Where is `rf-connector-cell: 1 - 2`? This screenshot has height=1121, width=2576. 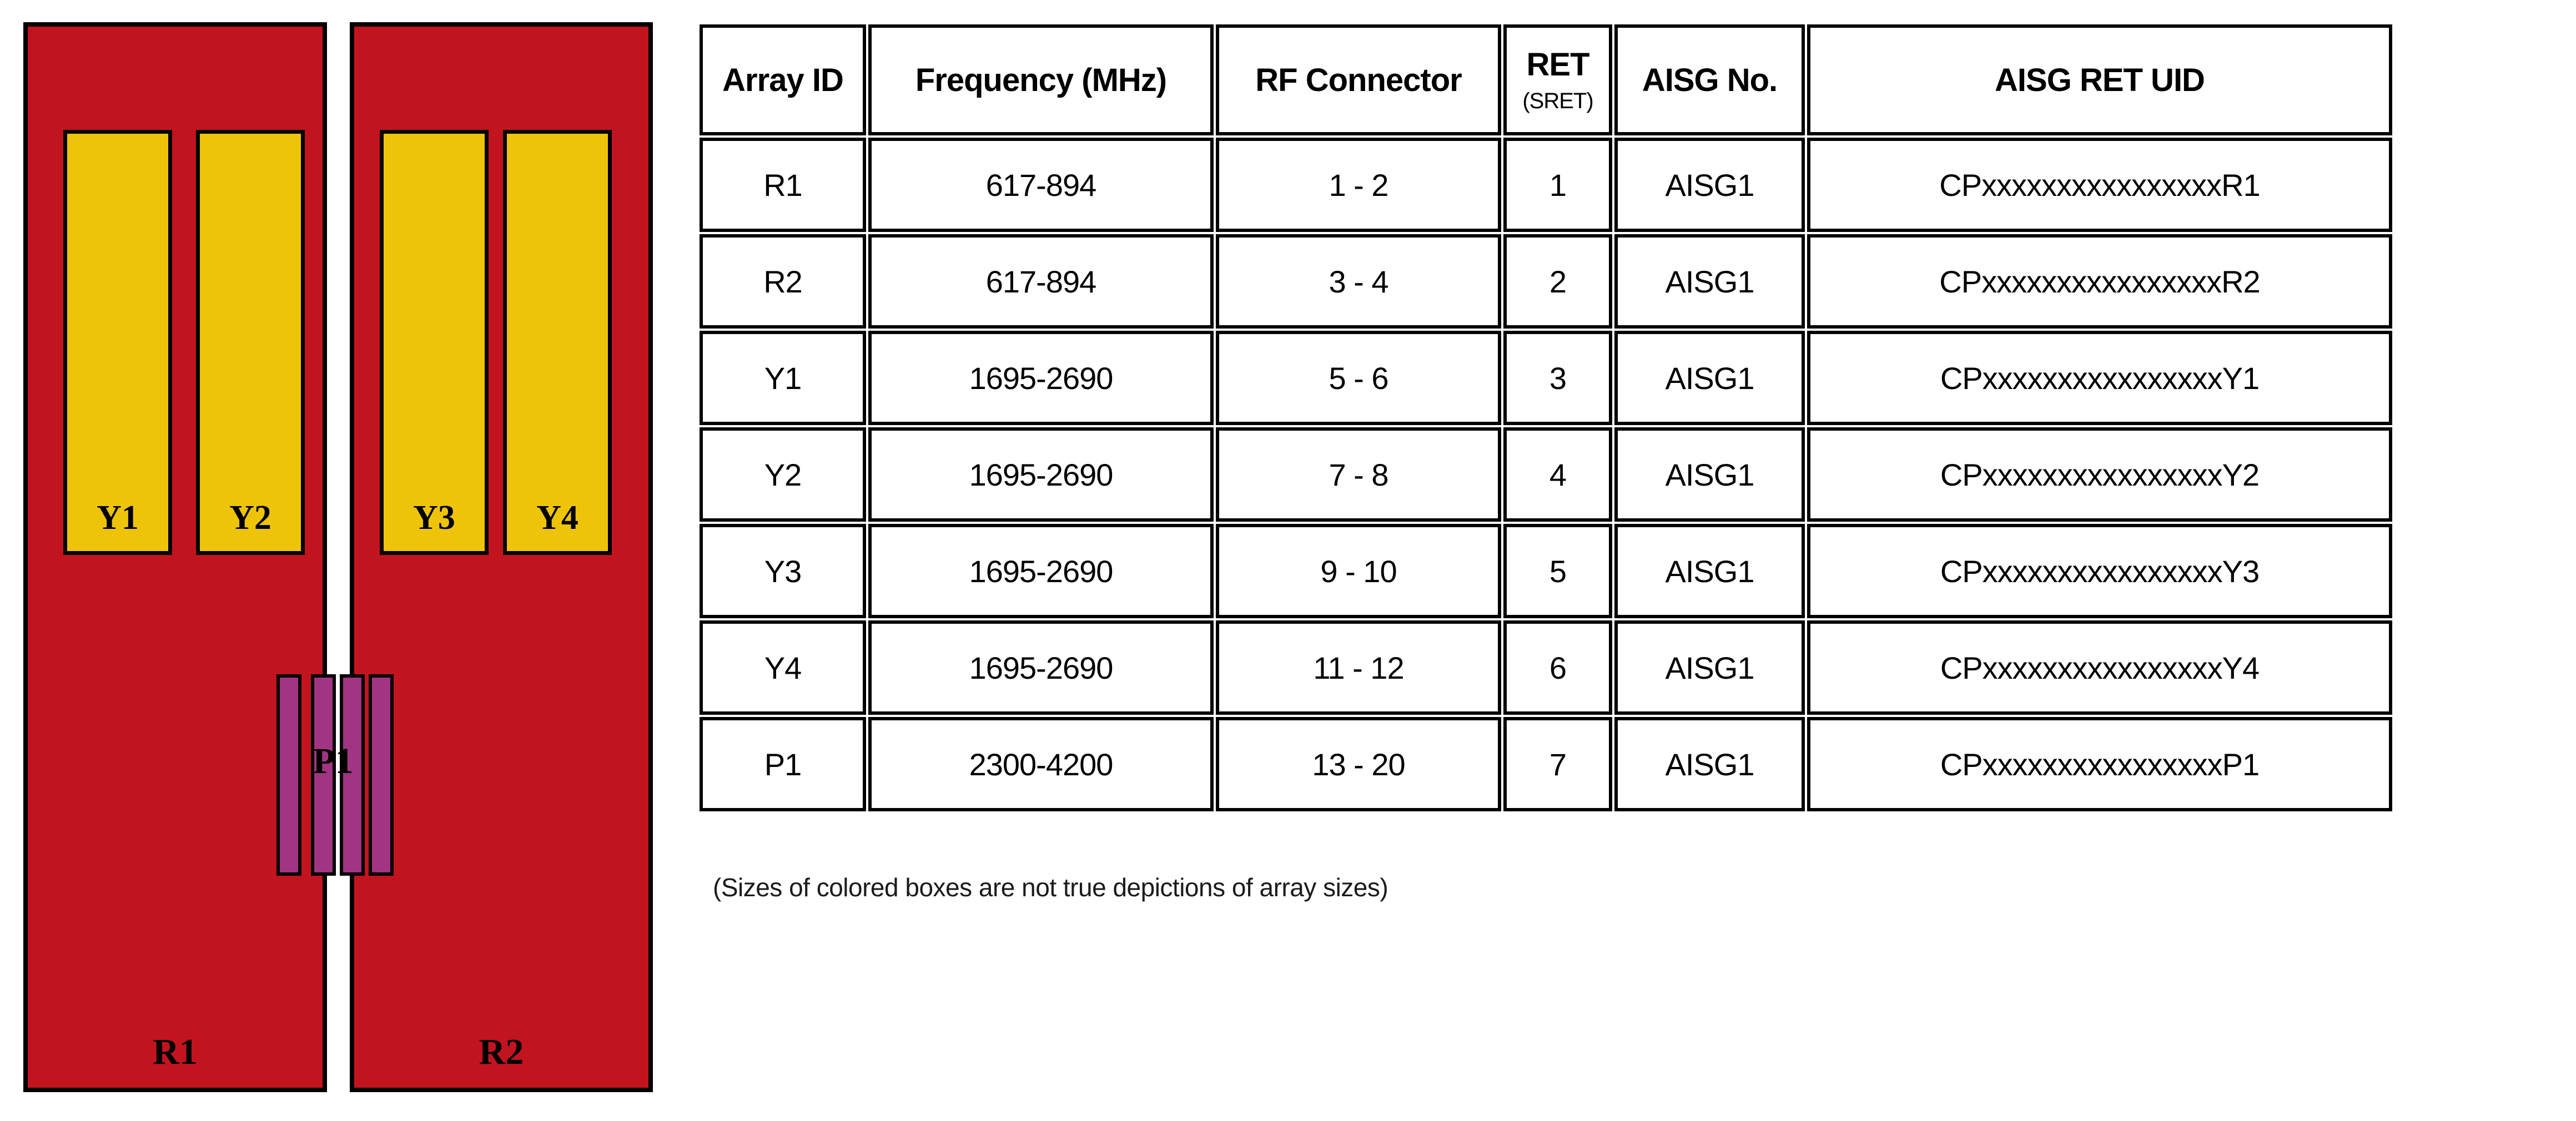 rf-connector-cell: 1 - 2 is located at coordinates (1358, 185).